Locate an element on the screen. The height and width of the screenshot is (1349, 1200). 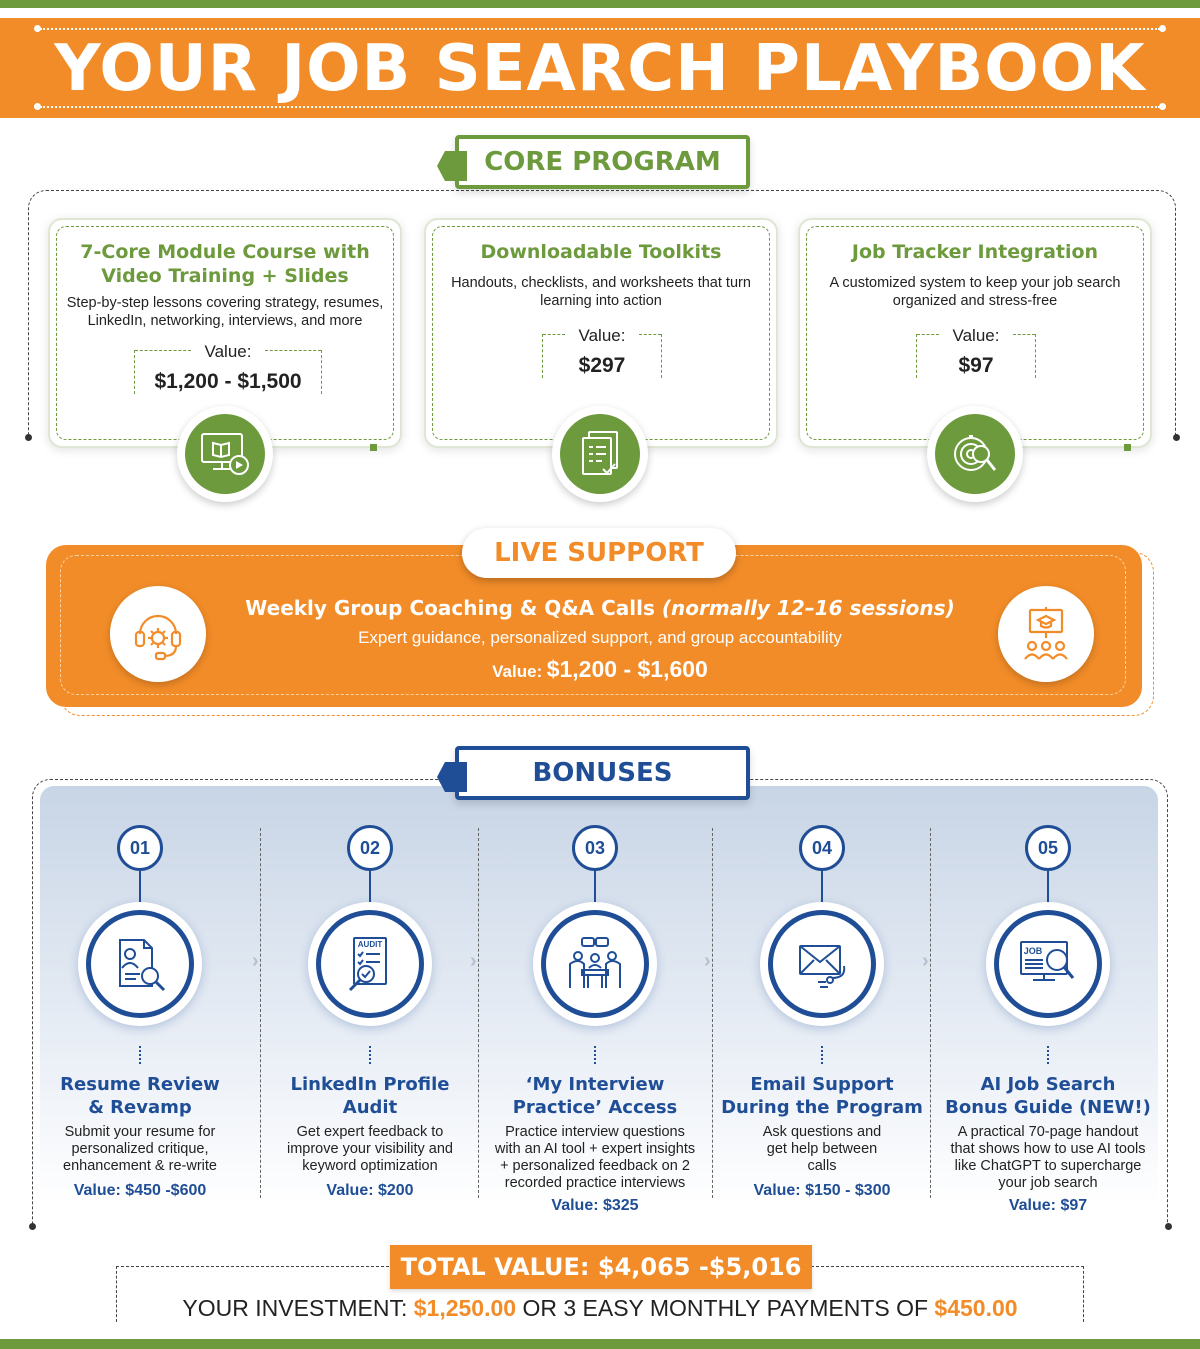
value-amount: $297 is located at coordinates (602, 365).